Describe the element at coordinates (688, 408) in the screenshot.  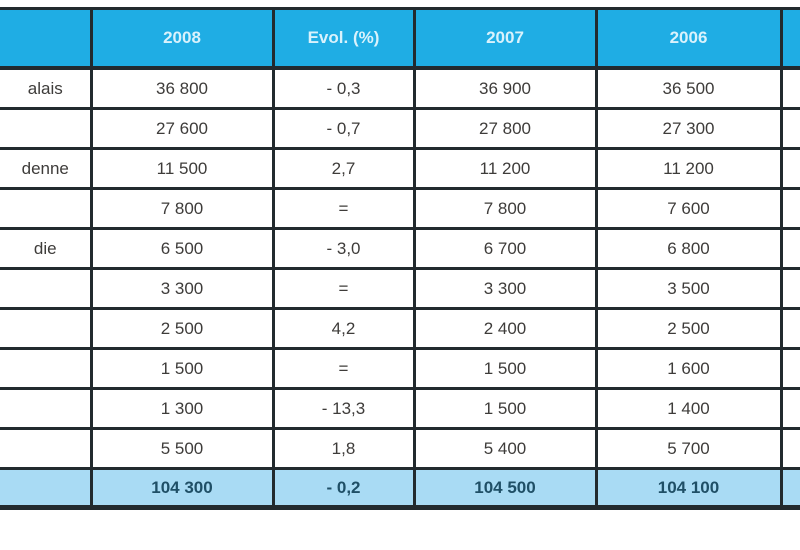
I see `value-2006-cell: 1 400` at that location.